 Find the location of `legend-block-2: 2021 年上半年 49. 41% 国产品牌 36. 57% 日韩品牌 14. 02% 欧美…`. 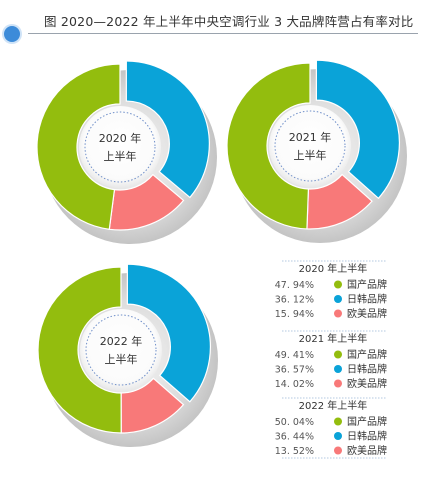

legend-block-2: 2021 年上半年 49. 41% 国产品牌 36. 57% 日韩品牌 14. 02% 欧美… is located at coordinates (331, 360).